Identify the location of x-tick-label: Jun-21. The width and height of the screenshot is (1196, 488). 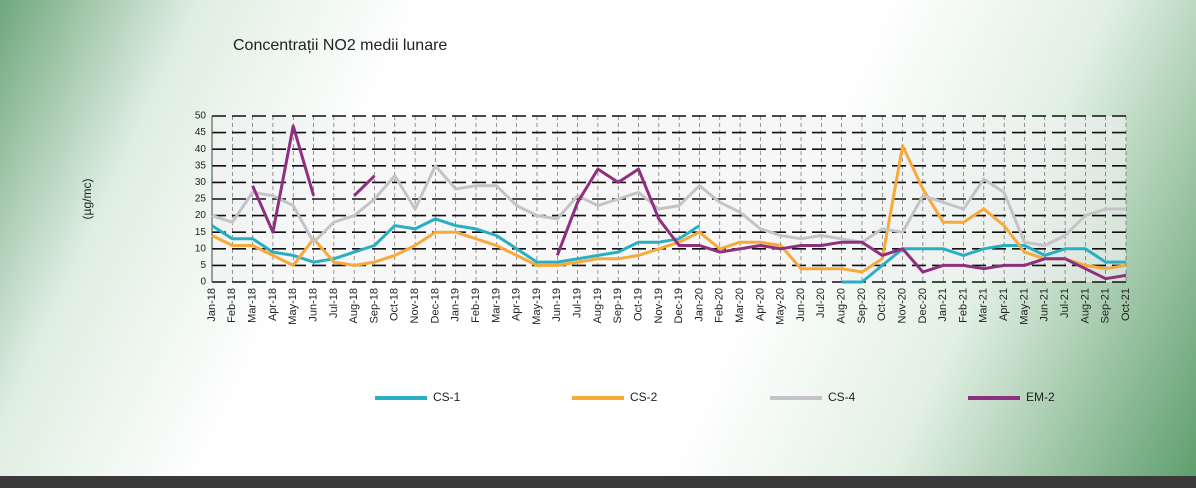
(1045, 305).